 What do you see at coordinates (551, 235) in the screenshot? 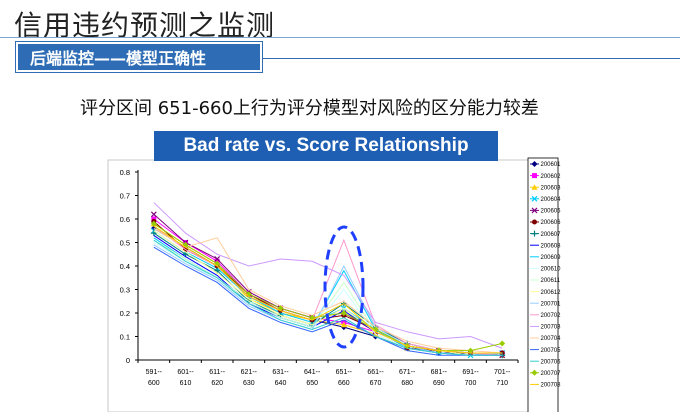
I see `legend-label: 200607` at bounding box center [551, 235].